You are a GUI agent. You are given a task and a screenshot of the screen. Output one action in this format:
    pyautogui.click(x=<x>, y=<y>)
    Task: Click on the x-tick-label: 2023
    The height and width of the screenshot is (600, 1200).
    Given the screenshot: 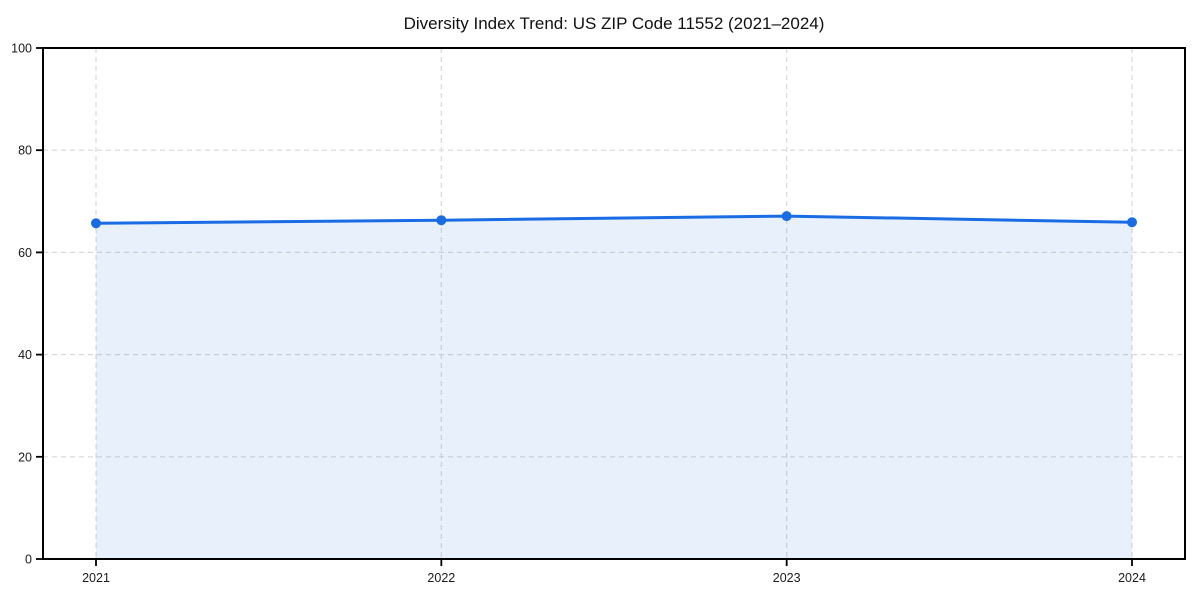 What is the action you would take?
    pyautogui.click(x=787, y=578)
    